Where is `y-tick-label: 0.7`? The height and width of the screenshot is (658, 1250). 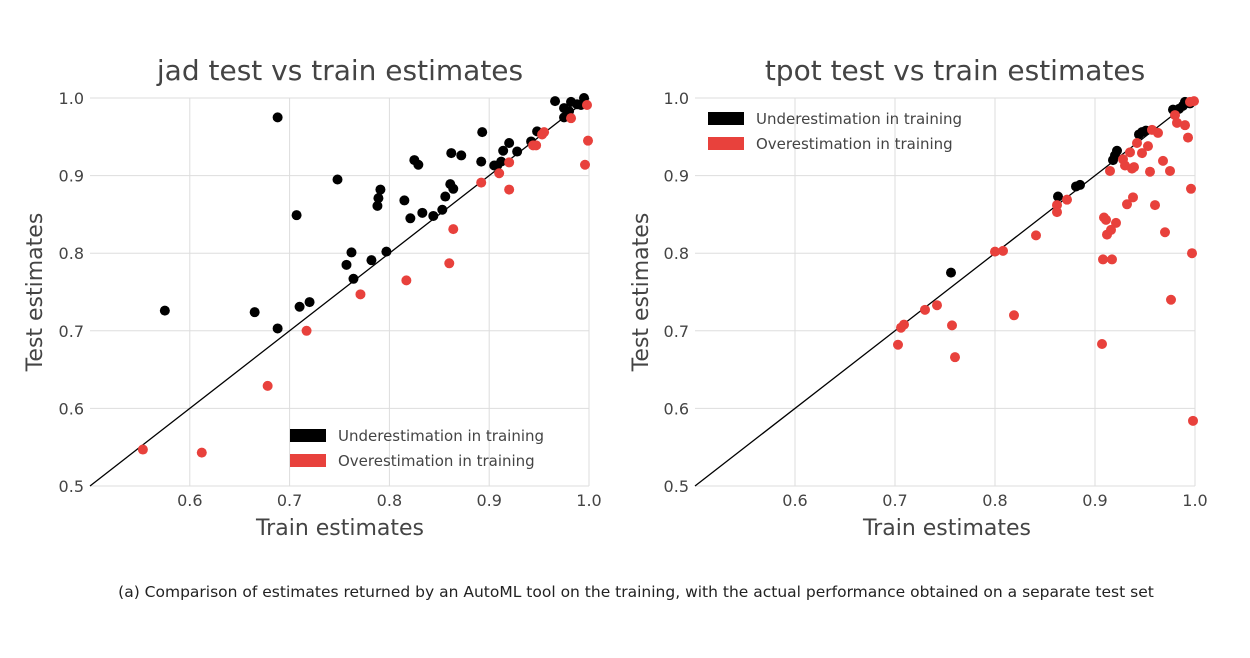
y-tick-label: 0.7 is located at coordinates (71, 331).